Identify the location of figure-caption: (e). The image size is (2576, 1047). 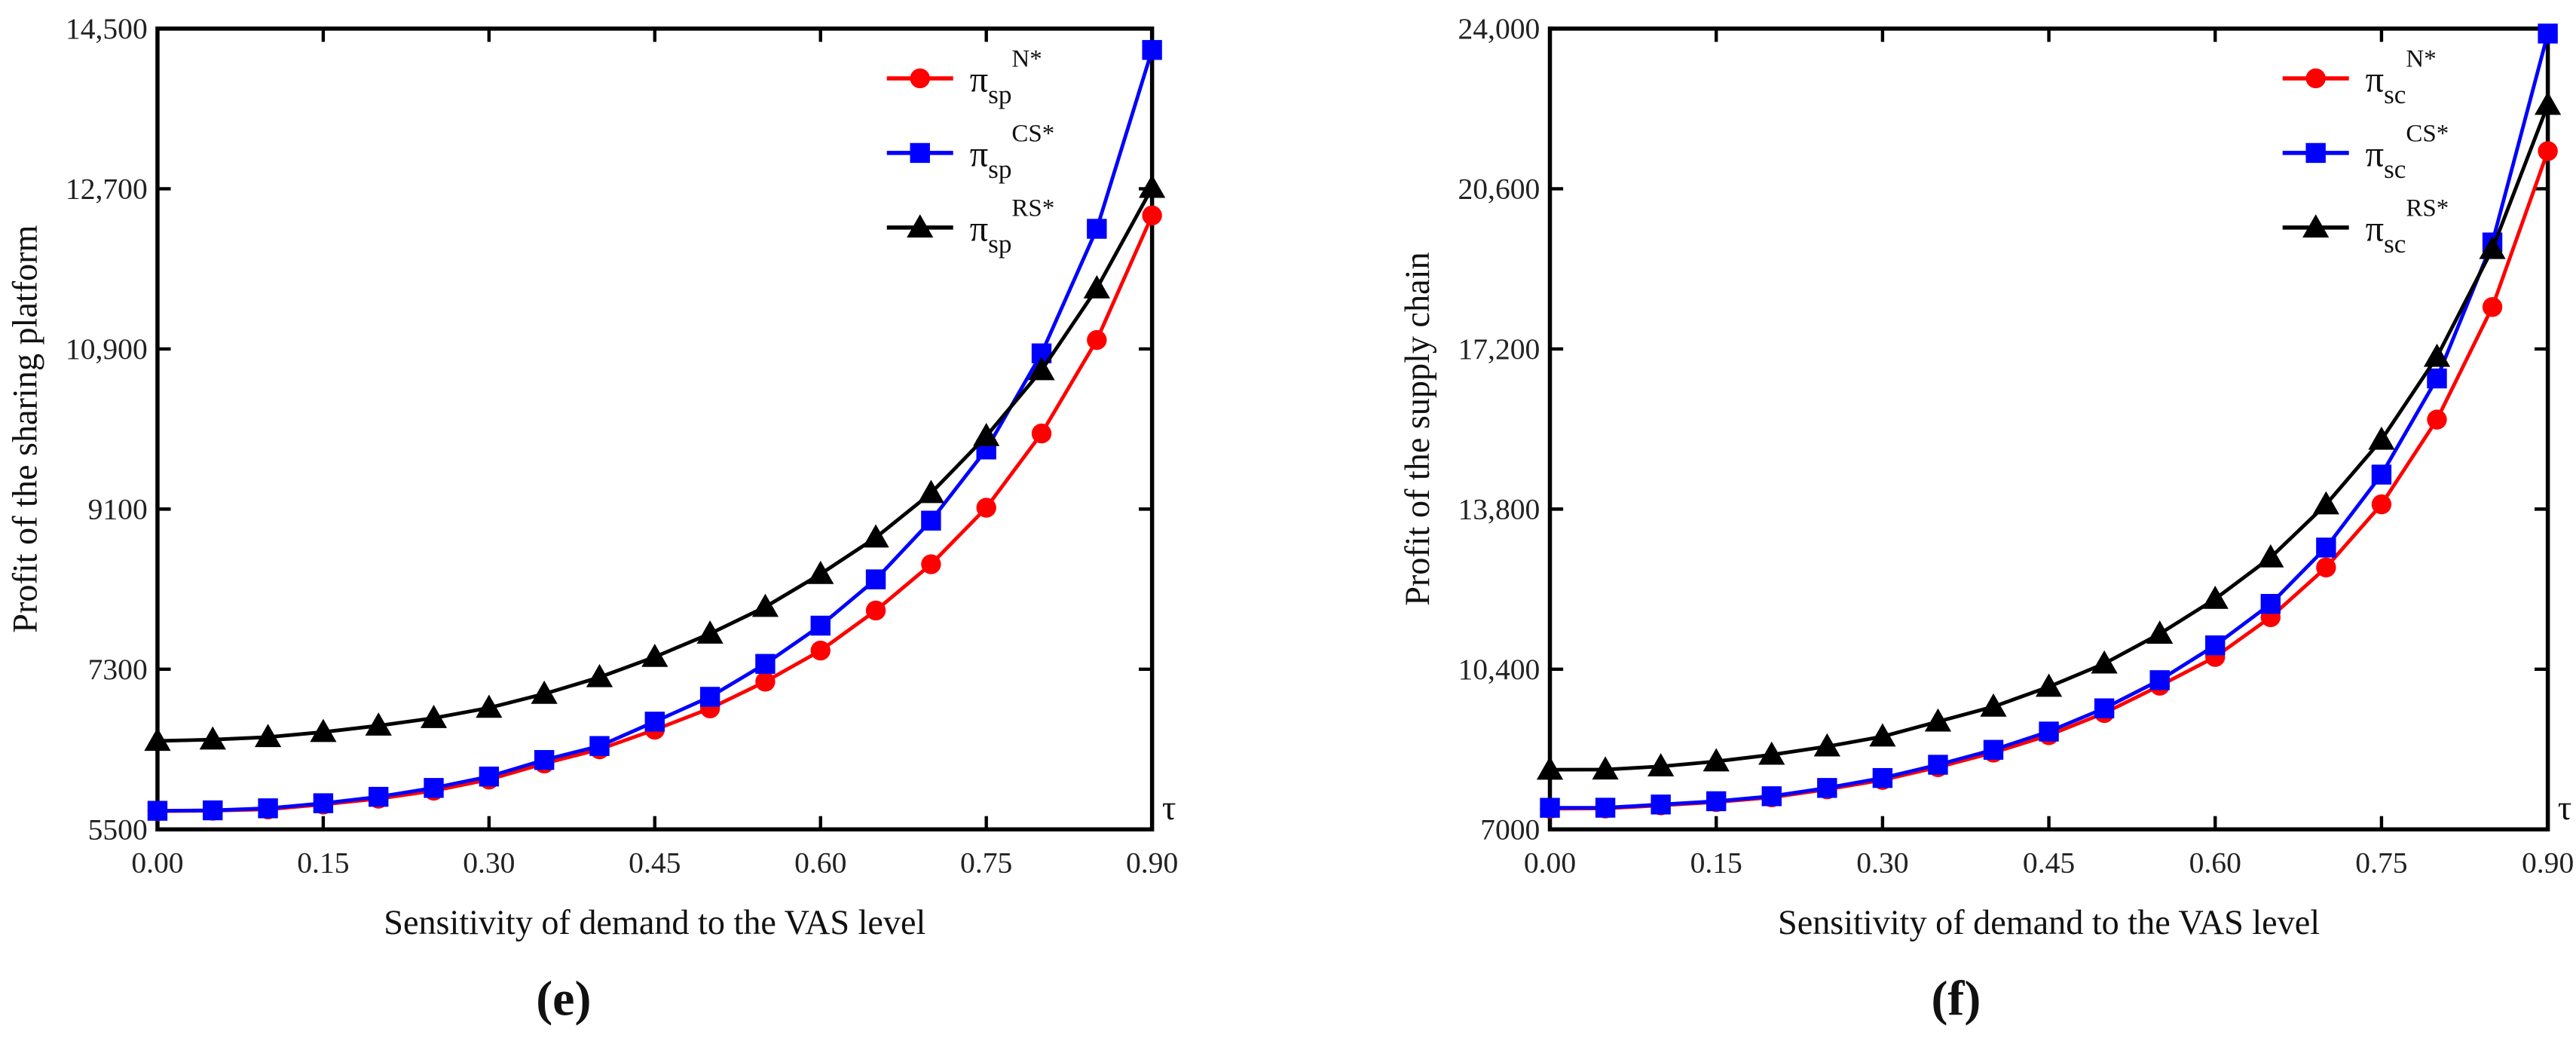
(564, 1000).